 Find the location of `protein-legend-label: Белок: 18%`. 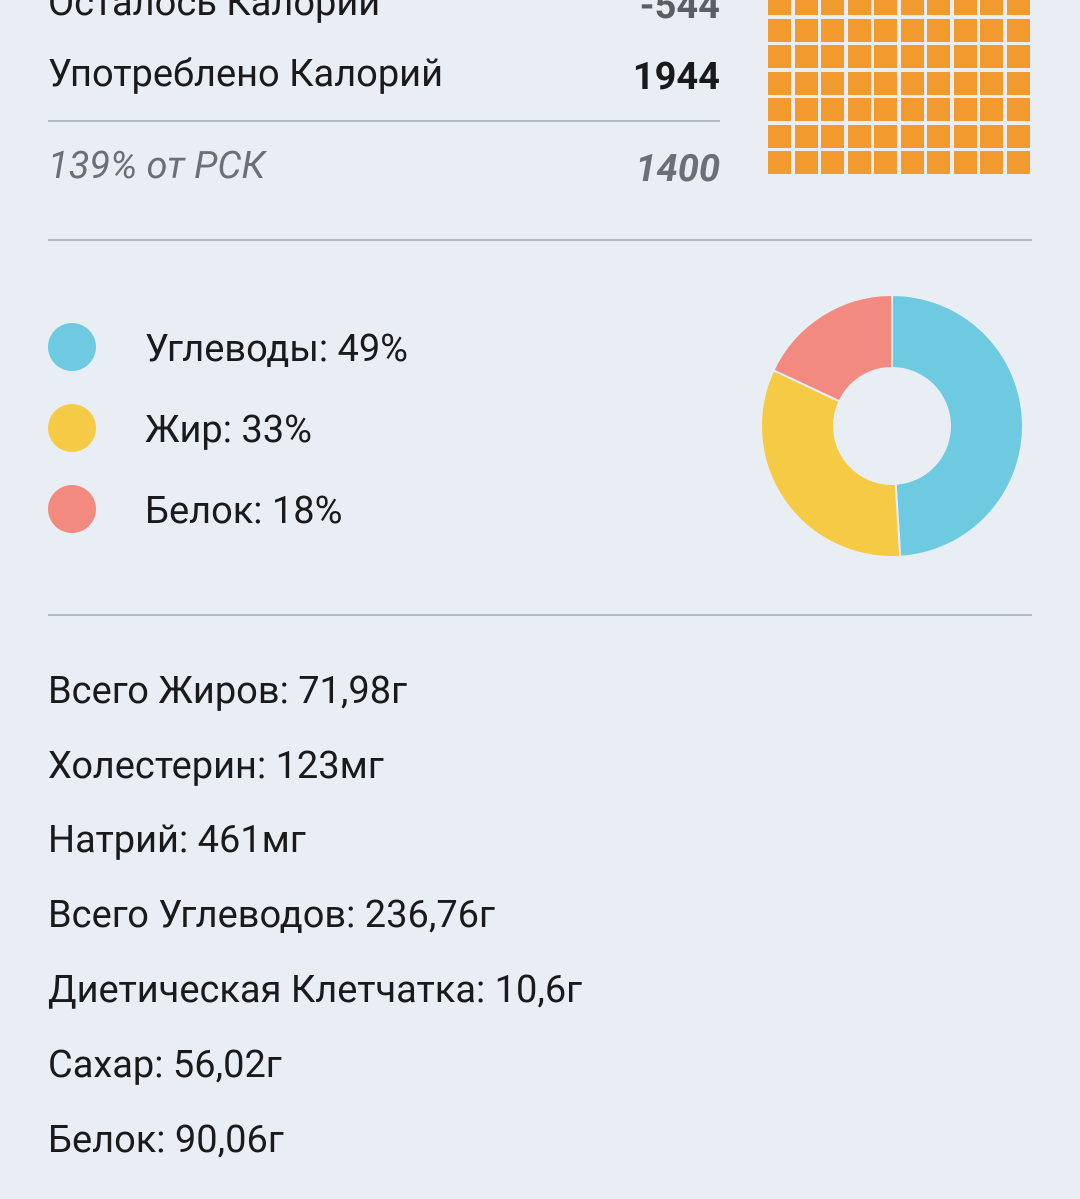

protein-legend-label: Белок: 18% is located at coordinates (244, 511).